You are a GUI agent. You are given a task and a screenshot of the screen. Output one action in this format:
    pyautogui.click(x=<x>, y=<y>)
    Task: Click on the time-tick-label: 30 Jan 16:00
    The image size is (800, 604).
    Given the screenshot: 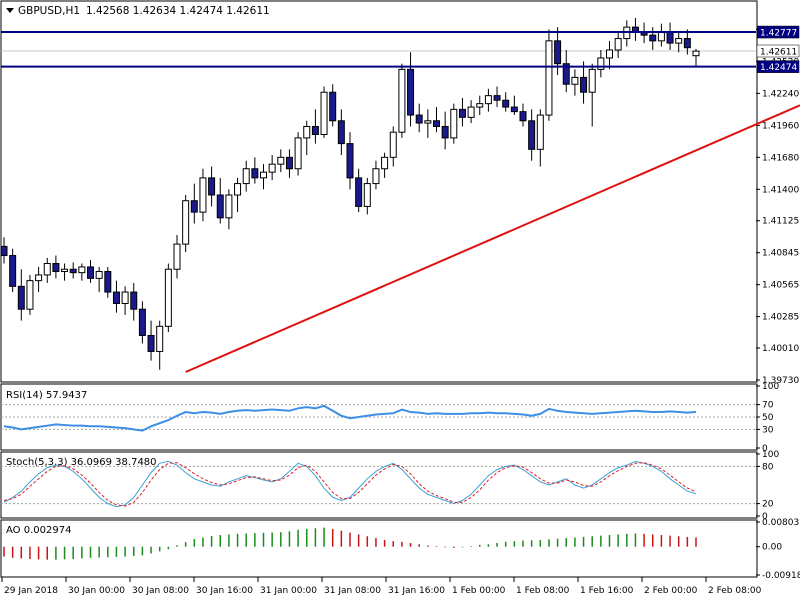 What is the action you would take?
    pyautogui.click(x=224, y=591)
    